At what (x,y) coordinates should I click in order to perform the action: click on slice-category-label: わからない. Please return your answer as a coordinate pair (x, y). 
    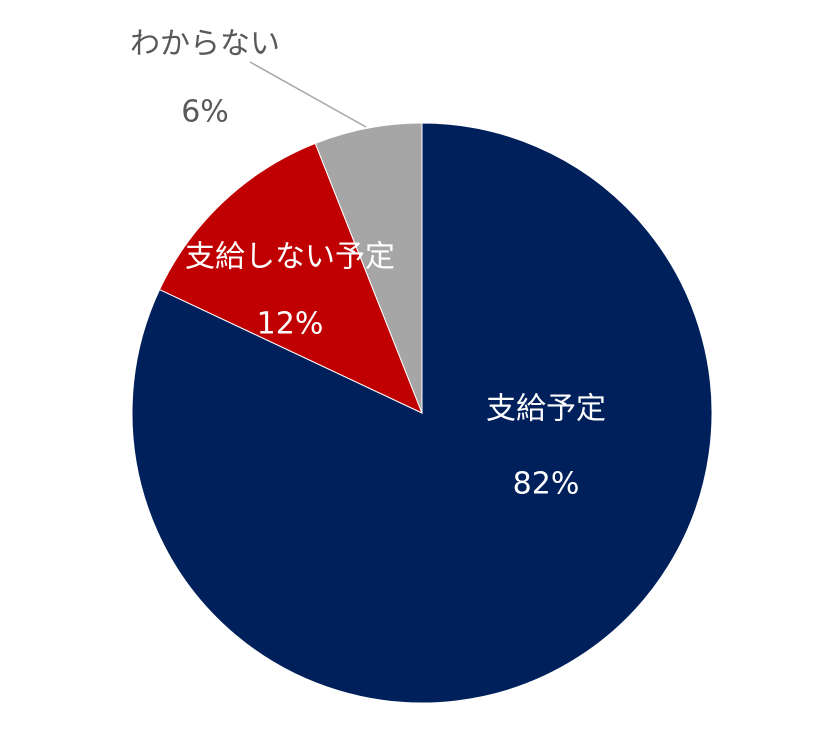
    Looking at the image, I should click on (205, 44).